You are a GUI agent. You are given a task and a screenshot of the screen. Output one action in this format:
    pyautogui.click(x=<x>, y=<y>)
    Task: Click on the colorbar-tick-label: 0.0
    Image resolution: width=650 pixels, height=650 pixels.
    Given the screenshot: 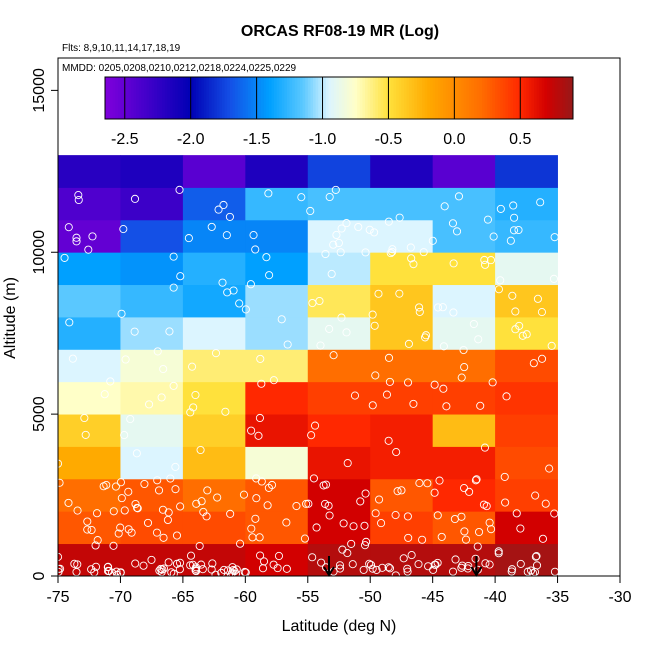 What is the action you would take?
    pyautogui.click(x=454, y=139)
    